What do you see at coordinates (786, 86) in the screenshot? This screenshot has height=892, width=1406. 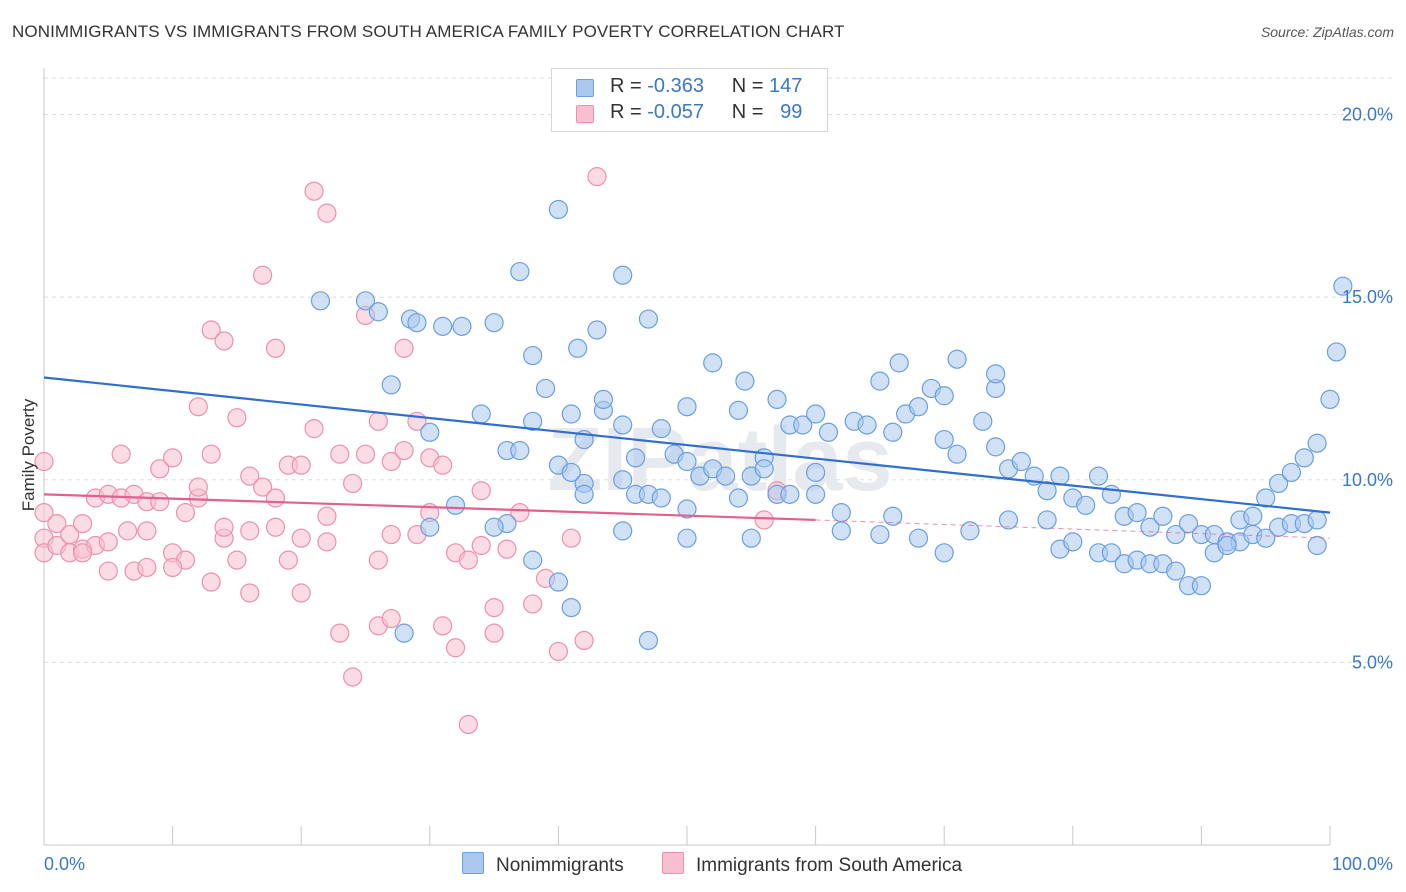 I see `legend-n-value: 147` at bounding box center [786, 86].